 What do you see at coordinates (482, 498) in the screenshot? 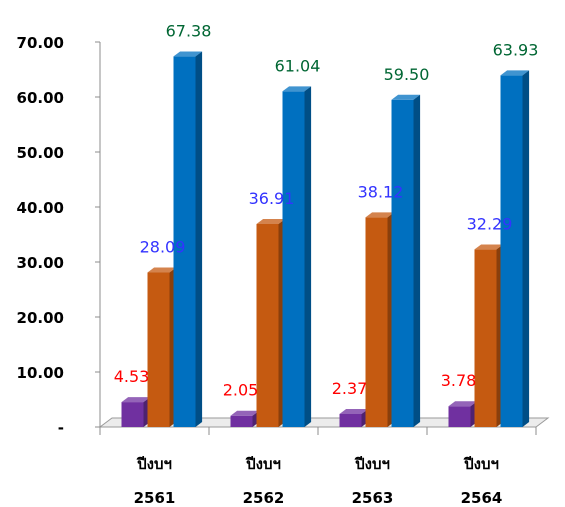
I see `x-category-label: 2564` at bounding box center [482, 498].